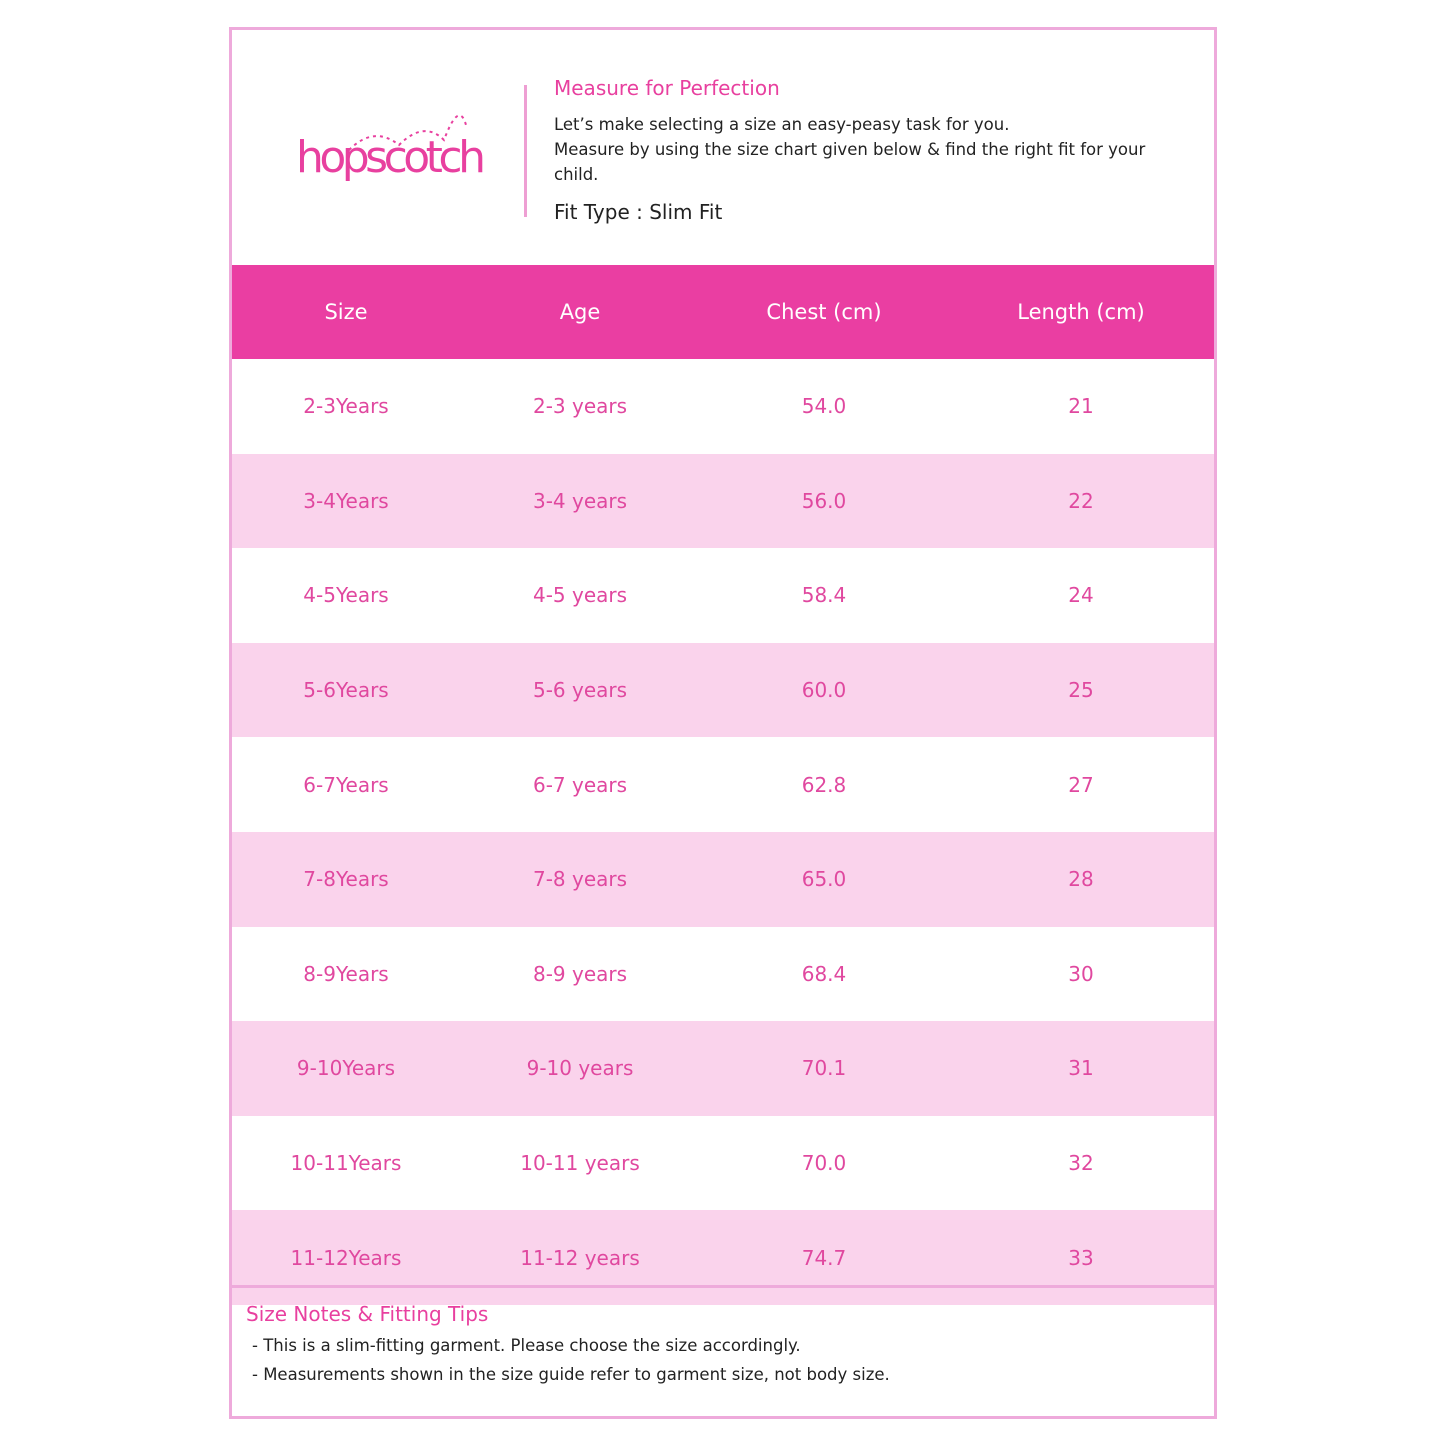 Image resolution: width=1445 pixels, height=1445 pixels. I want to click on table-row: 3-4Years 3-4 years 56.0 22, so click(723, 501).